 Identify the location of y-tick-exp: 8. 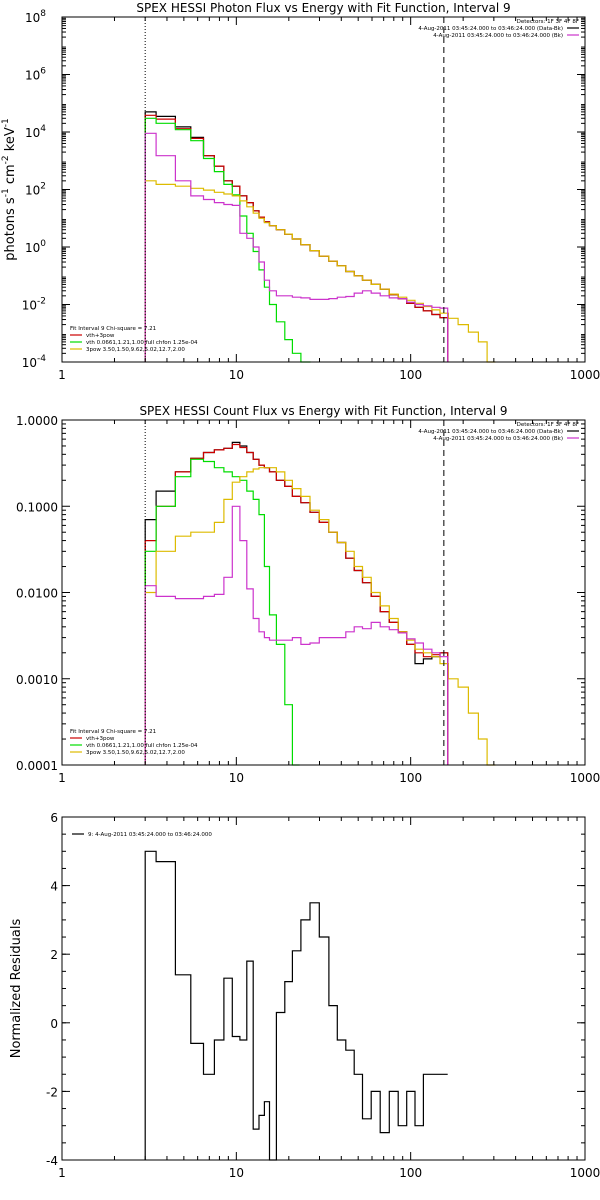
(43, 14).